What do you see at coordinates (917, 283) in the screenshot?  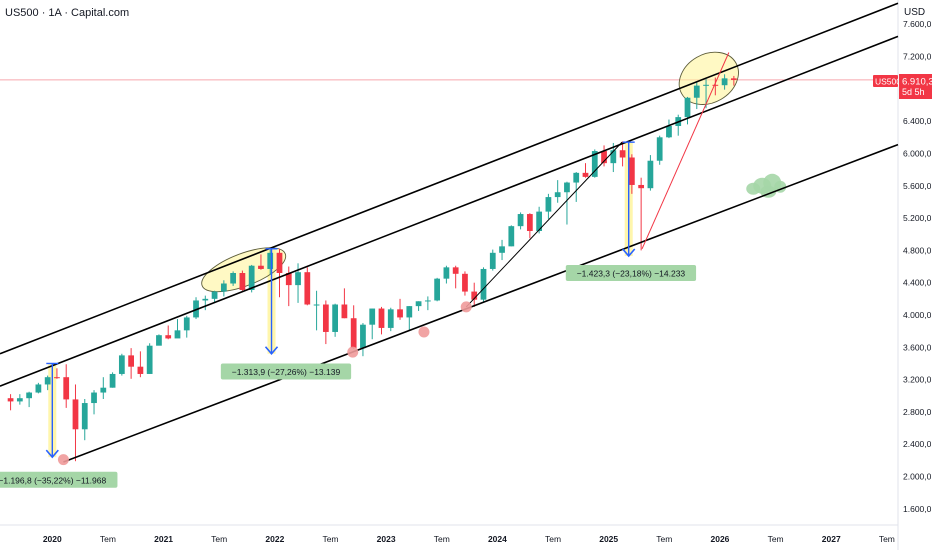 I see `price-tick-label: 4.400,0` at bounding box center [917, 283].